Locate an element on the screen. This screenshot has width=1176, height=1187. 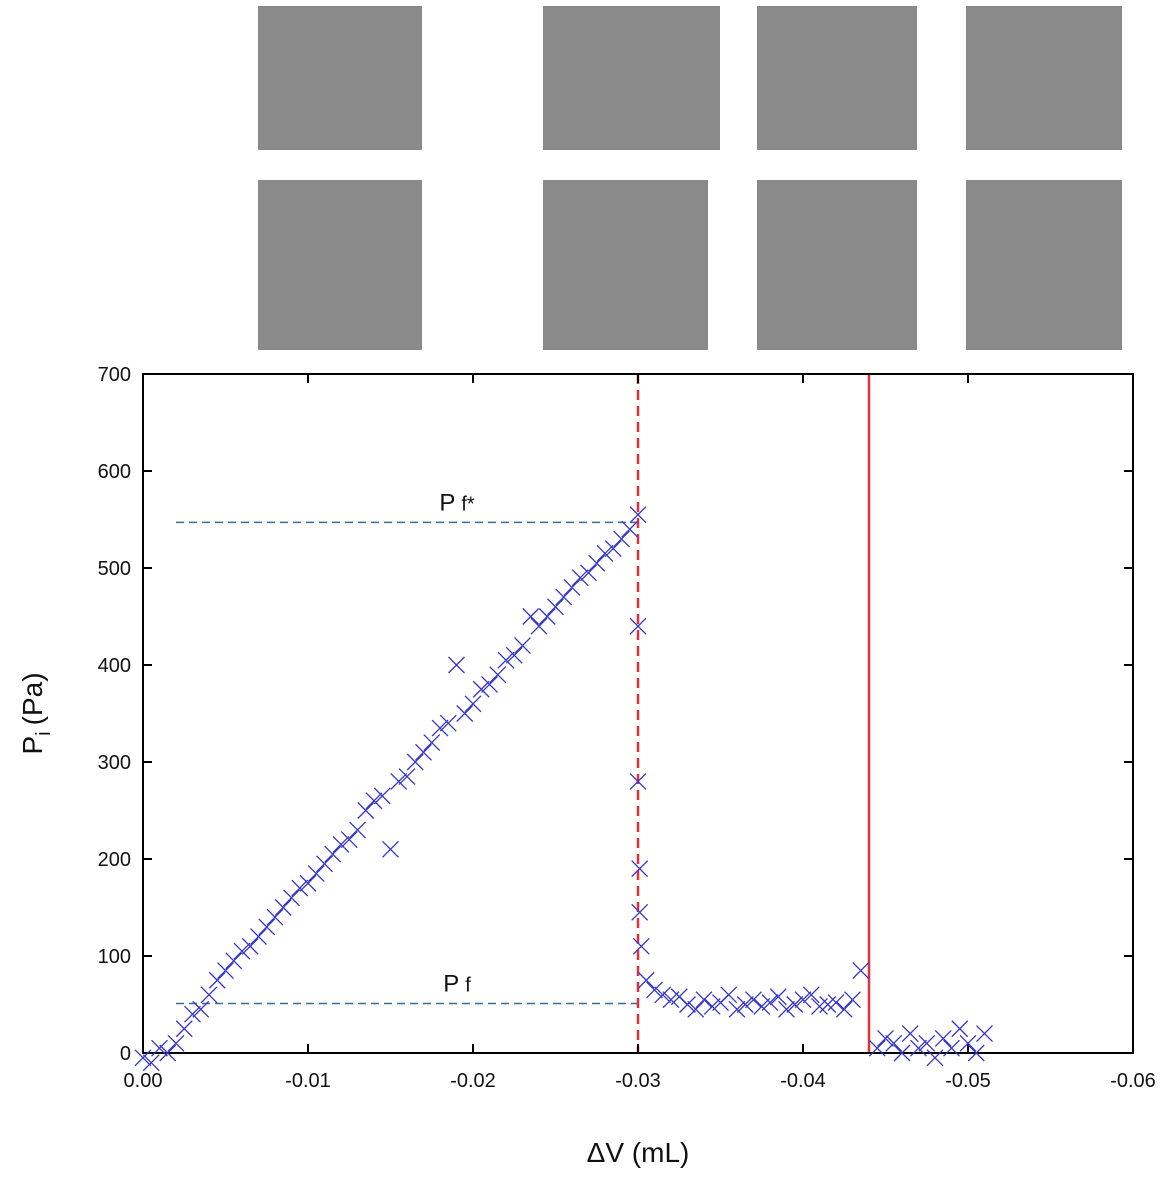
annotation-subscript: f is located at coordinates (468, 986).